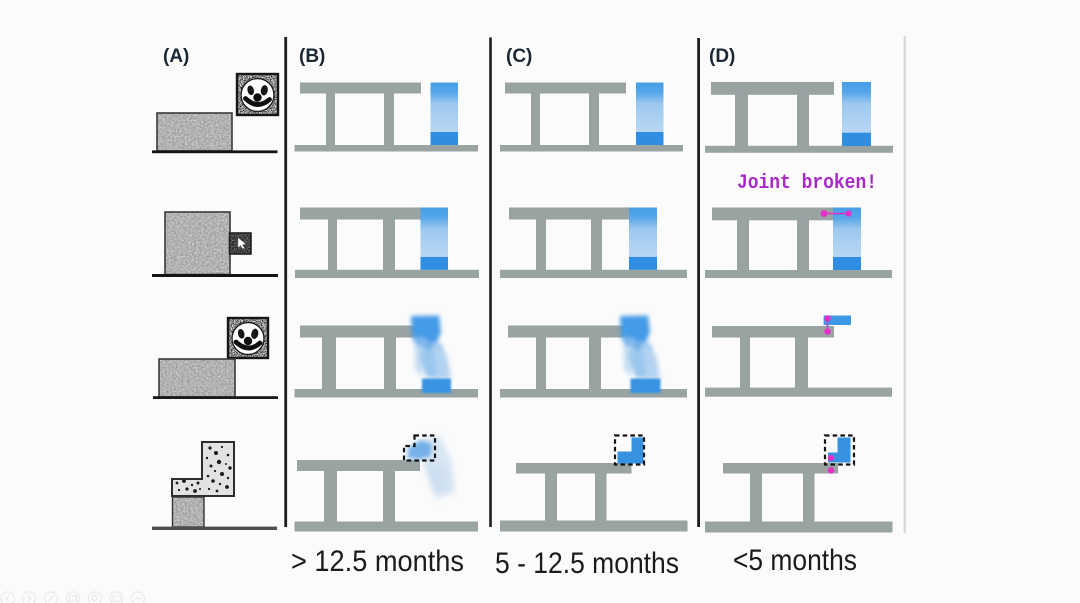 The height and width of the screenshot is (603, 1080). Describe the element at coordinates (377, 561) in the screenshot. I see `svg-text: > 12.5 months` at that location.